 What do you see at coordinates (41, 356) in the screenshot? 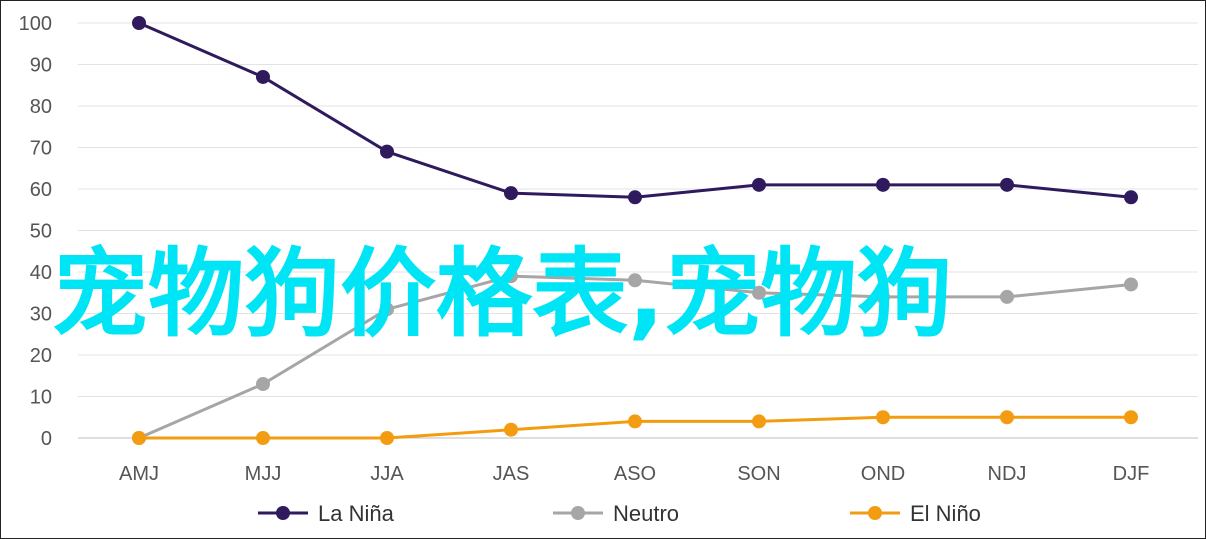
I see `y-tick-label: 20` at bounding box center [41, 356].